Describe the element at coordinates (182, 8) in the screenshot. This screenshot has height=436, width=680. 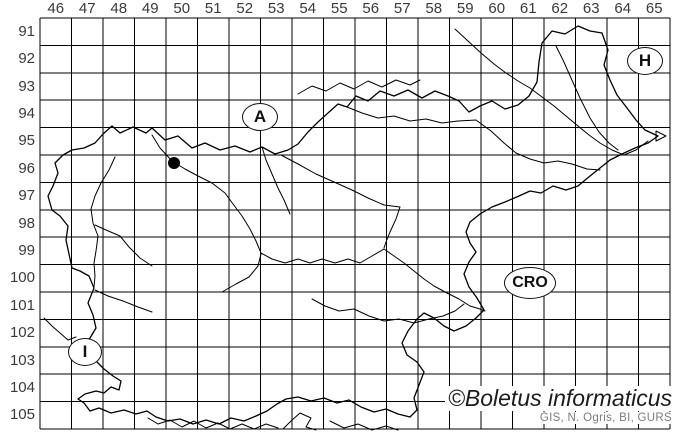
I see `grid-col-label: 50` at that location.